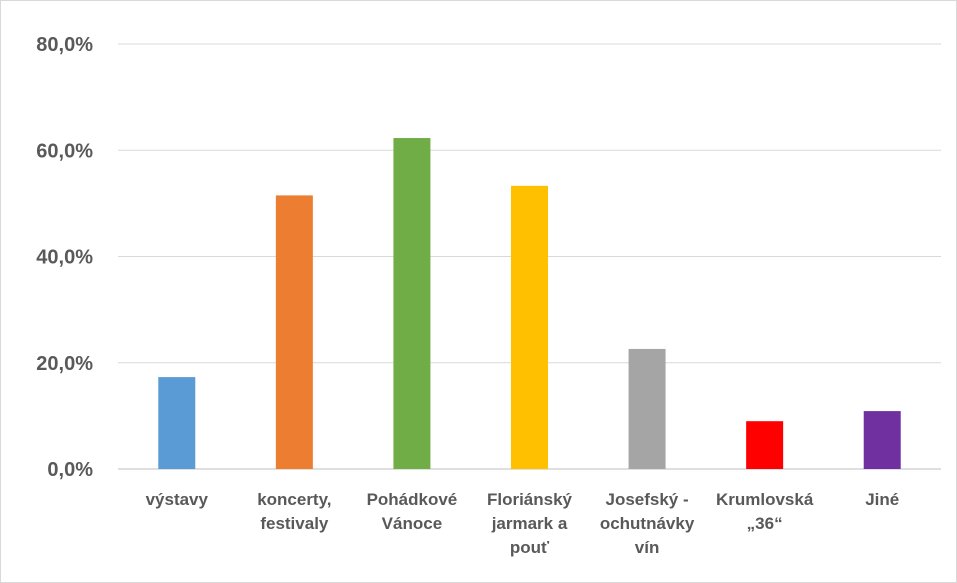 The width and height of the screenshot is (957, 583). What do you see at coordinates (294, 523) in the screenshot?
I see `x-category-label-line: festivaly` at bounding box center [294, 523].